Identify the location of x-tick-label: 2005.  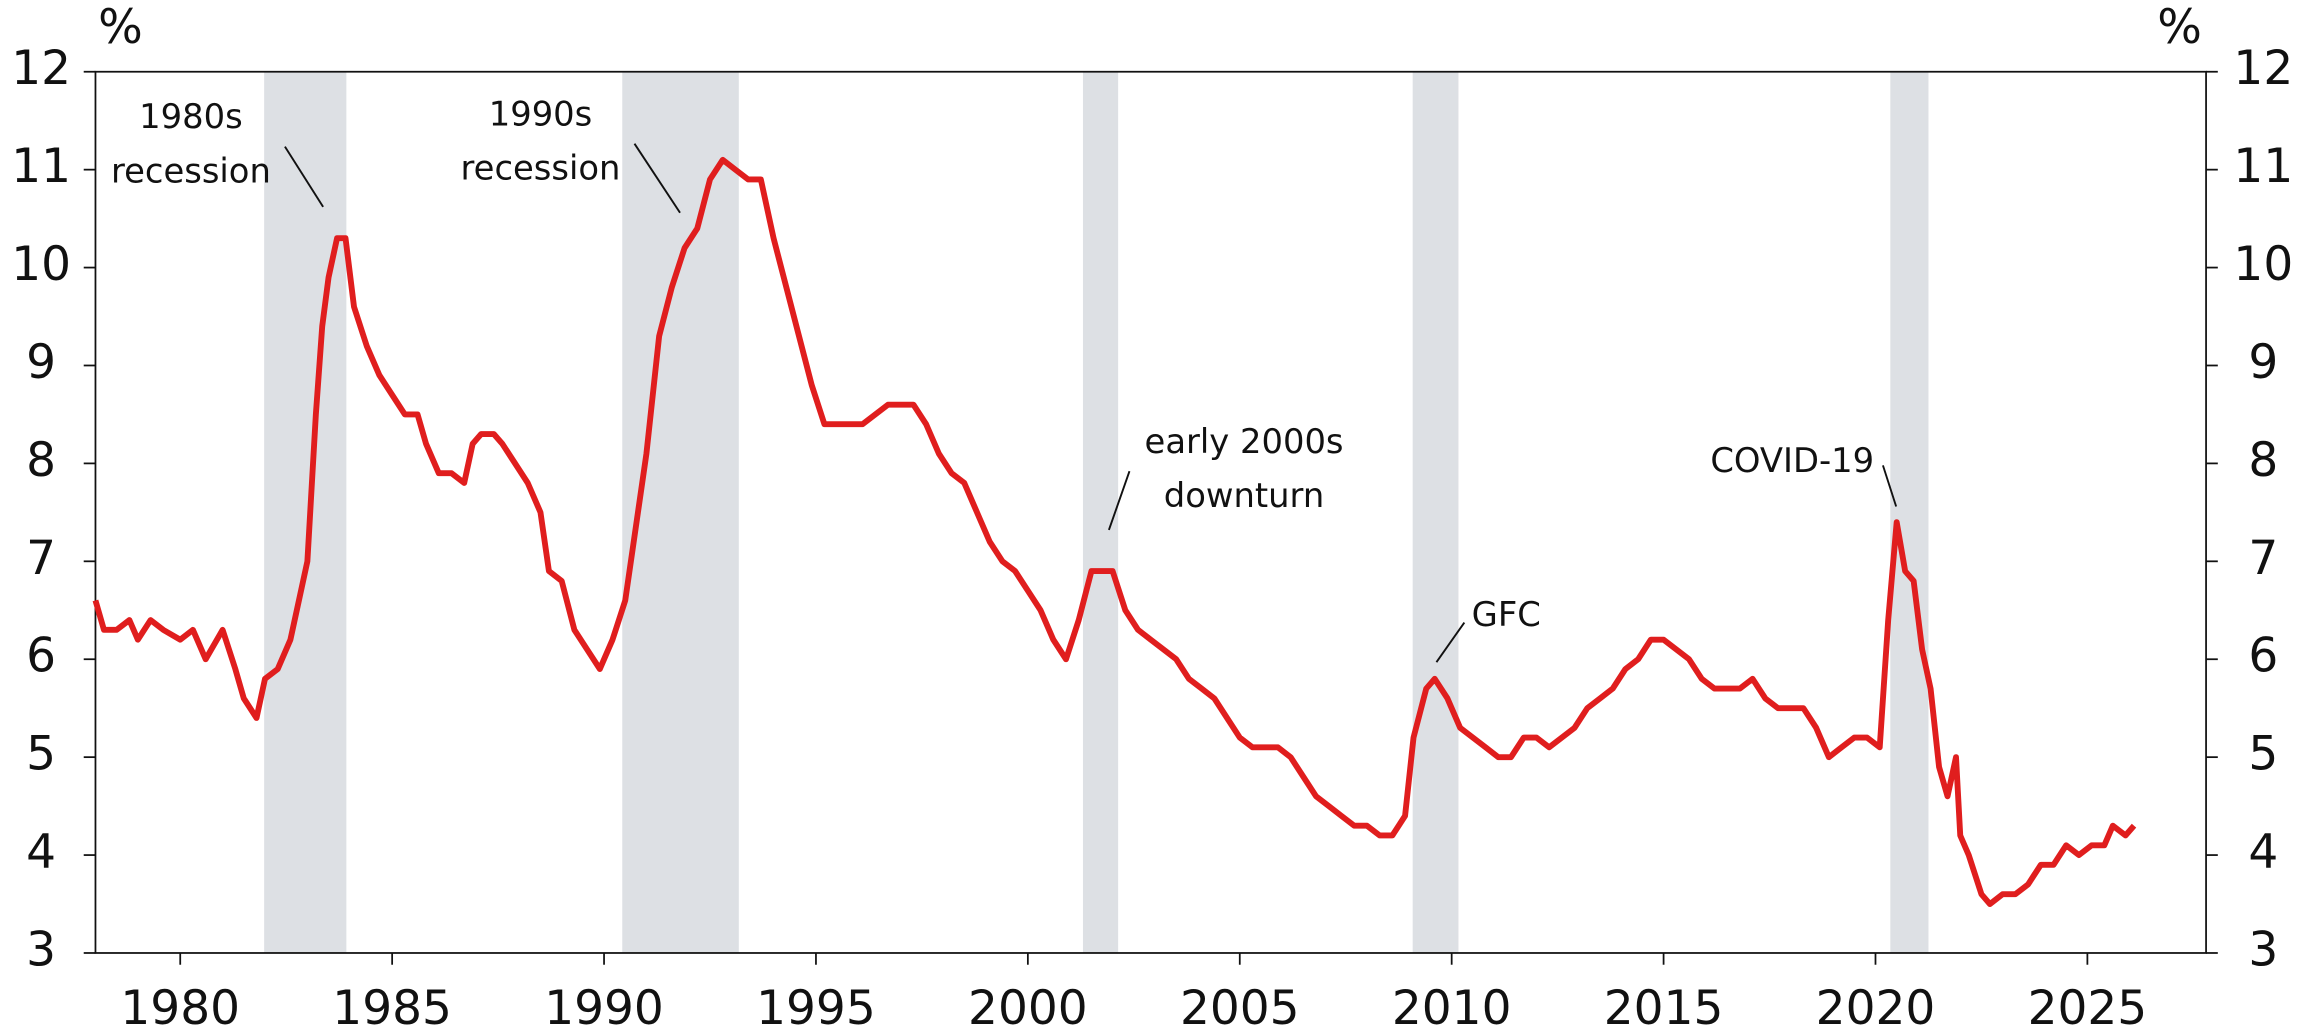
(1240, 1008).